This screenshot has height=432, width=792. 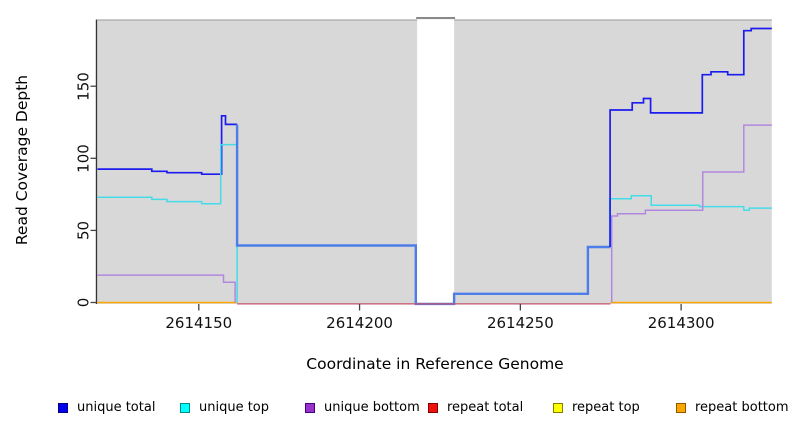 What do you see at coordinates (310, 407) in the screenshot?
I see `legend-swatch-unique-bottom` at bounding box center [310, 407].